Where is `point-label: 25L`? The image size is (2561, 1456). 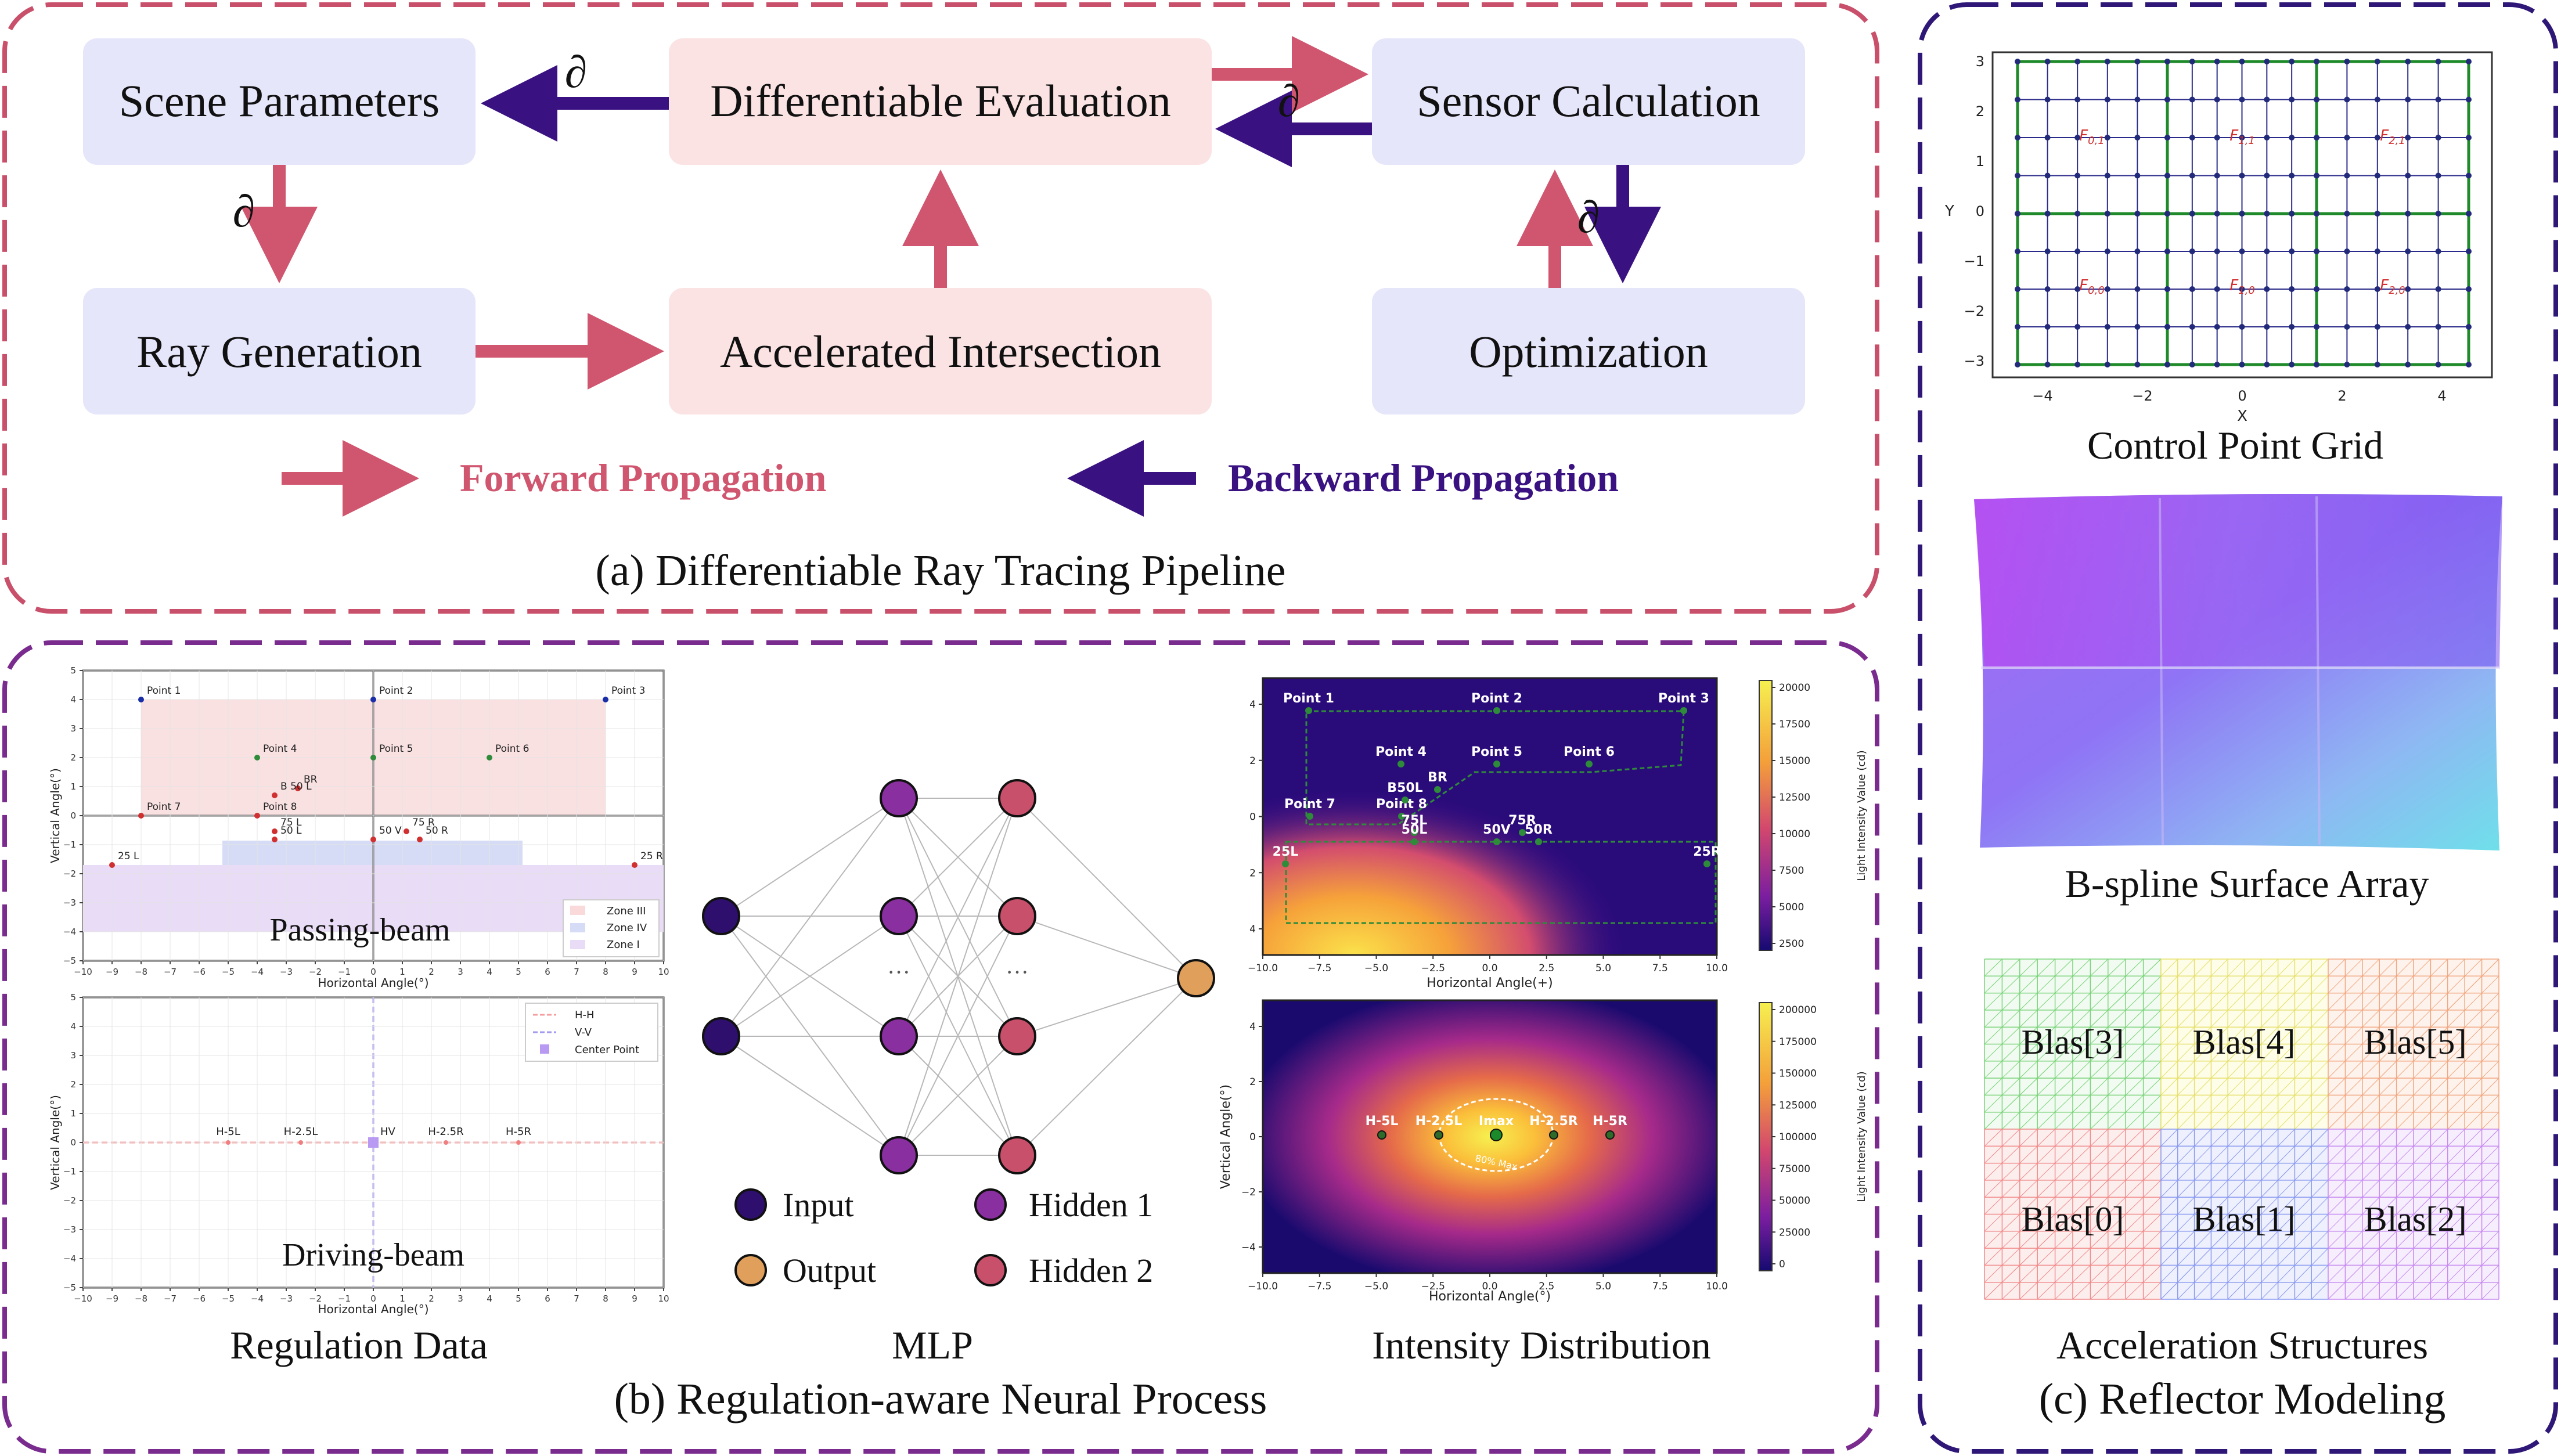 point-label: 25L is located at coordinates (1286, 852).